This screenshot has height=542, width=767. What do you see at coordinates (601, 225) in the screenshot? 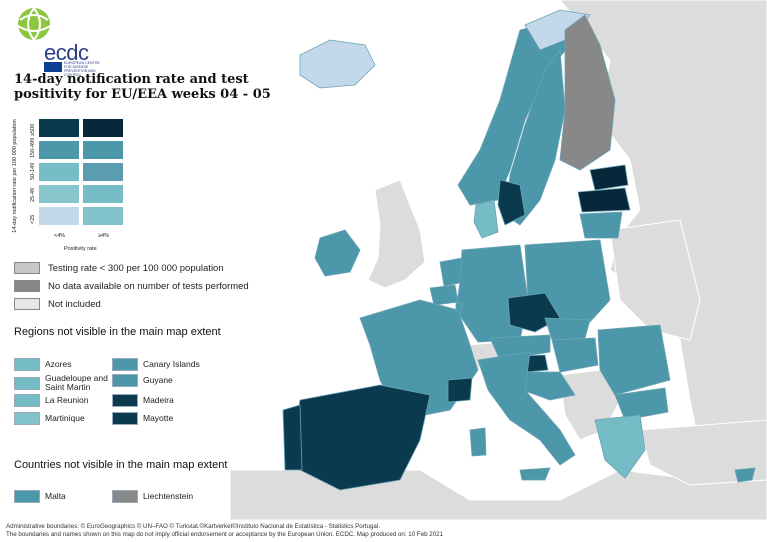
I see `country-lithuania` at bounding box center [601, 225].